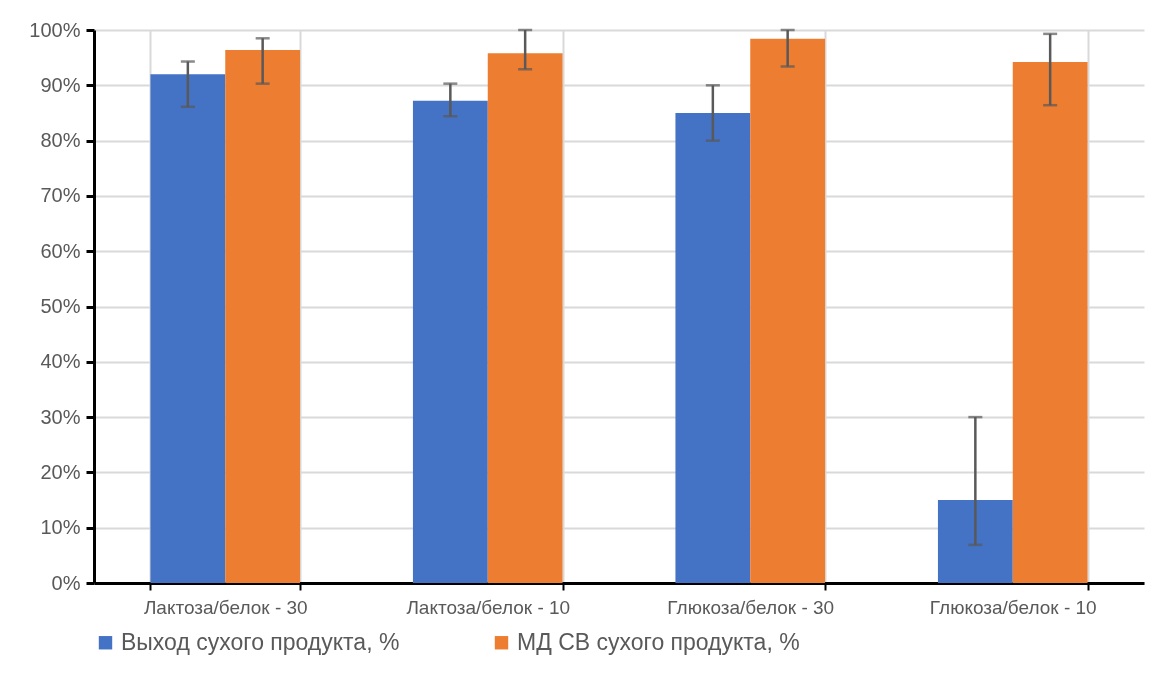  Describe the element at coordinates (60, 140) in the screenshot. I see `y-tick-label: 80%` at that location.